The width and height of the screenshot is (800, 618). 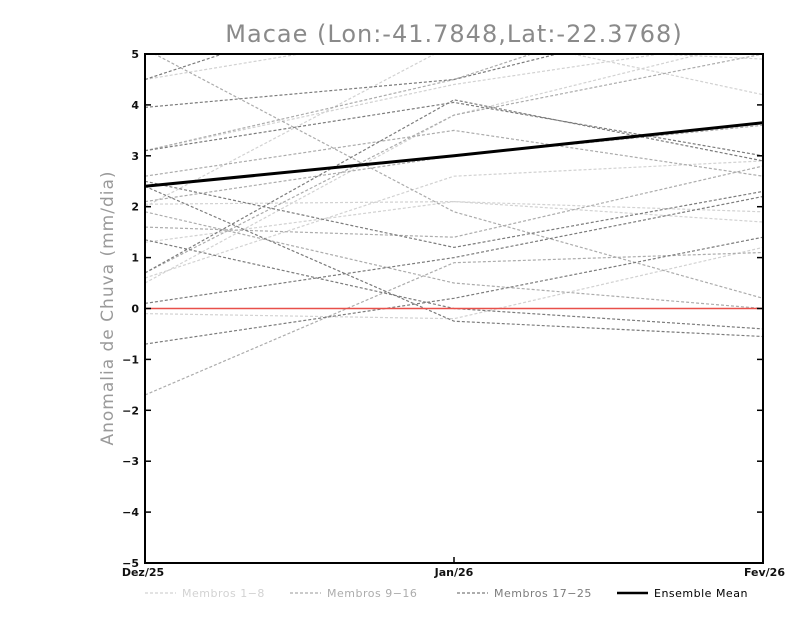 I want to click on y-tick-label: 3, so click(x=135, y=156).